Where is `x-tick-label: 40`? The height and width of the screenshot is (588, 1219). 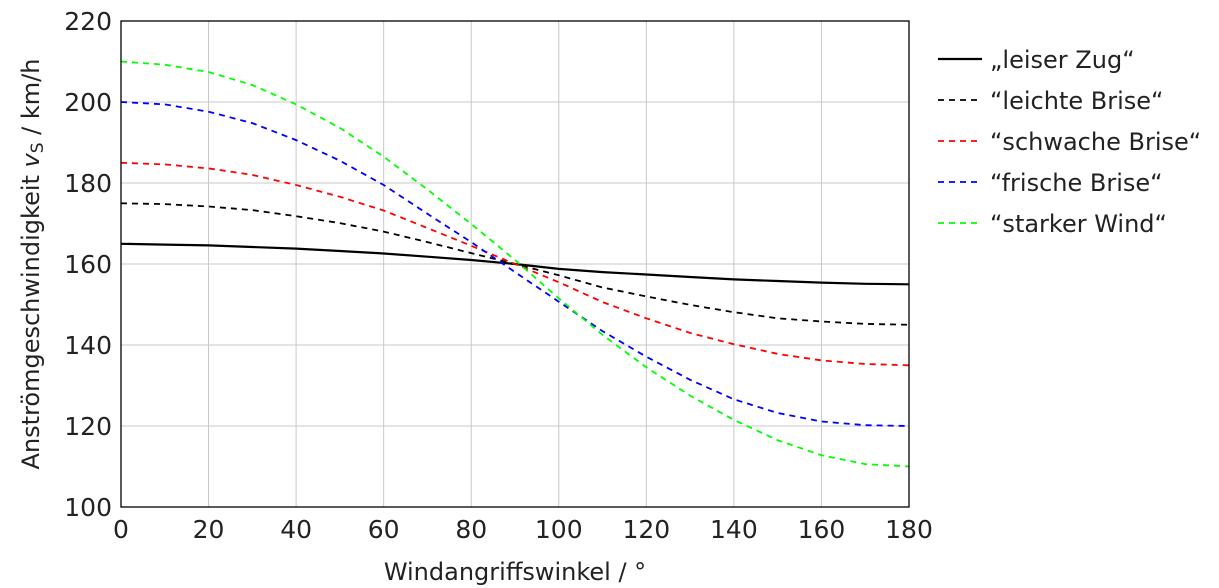 x-tick-label: 40 is located at coordinates (296, 529).